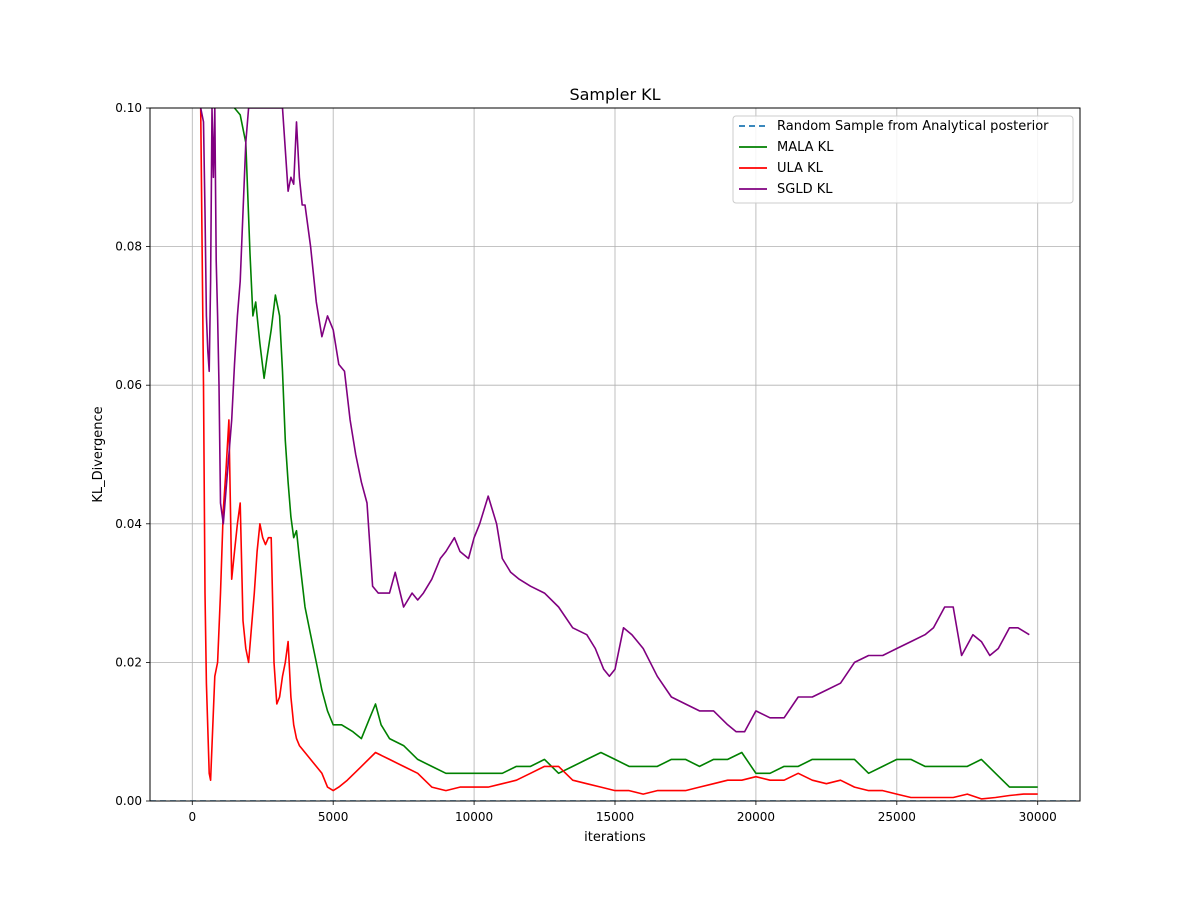 Image resolution: width=1200 pixels, height=904 pixels. What do you see at coordinates (800, 168) in the screenshot?
I see `legend-entry-label: ULA KL` at bounding box center [800, 168].